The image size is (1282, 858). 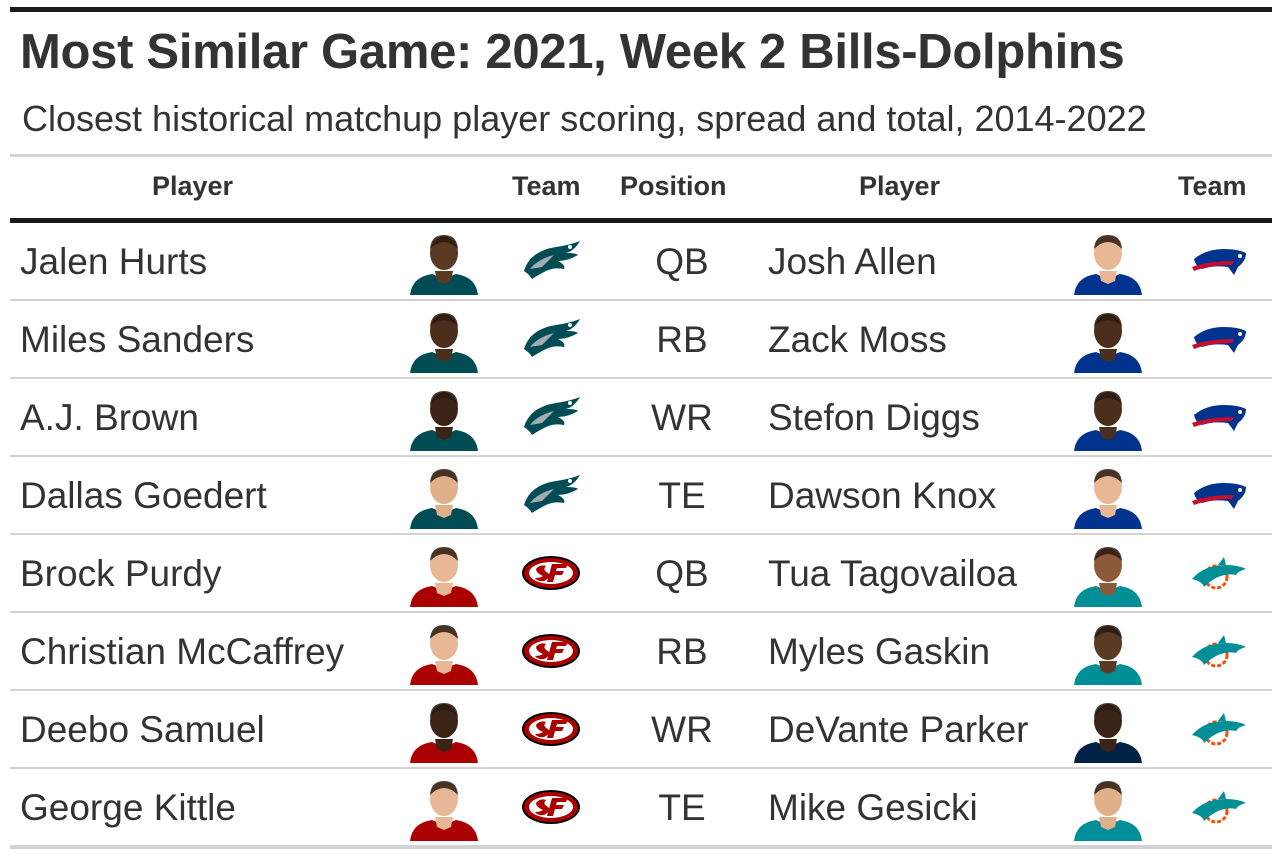 I want to click on table-row: A.J. Brown WR Stefon Diggs, so click(x=641, y=418).